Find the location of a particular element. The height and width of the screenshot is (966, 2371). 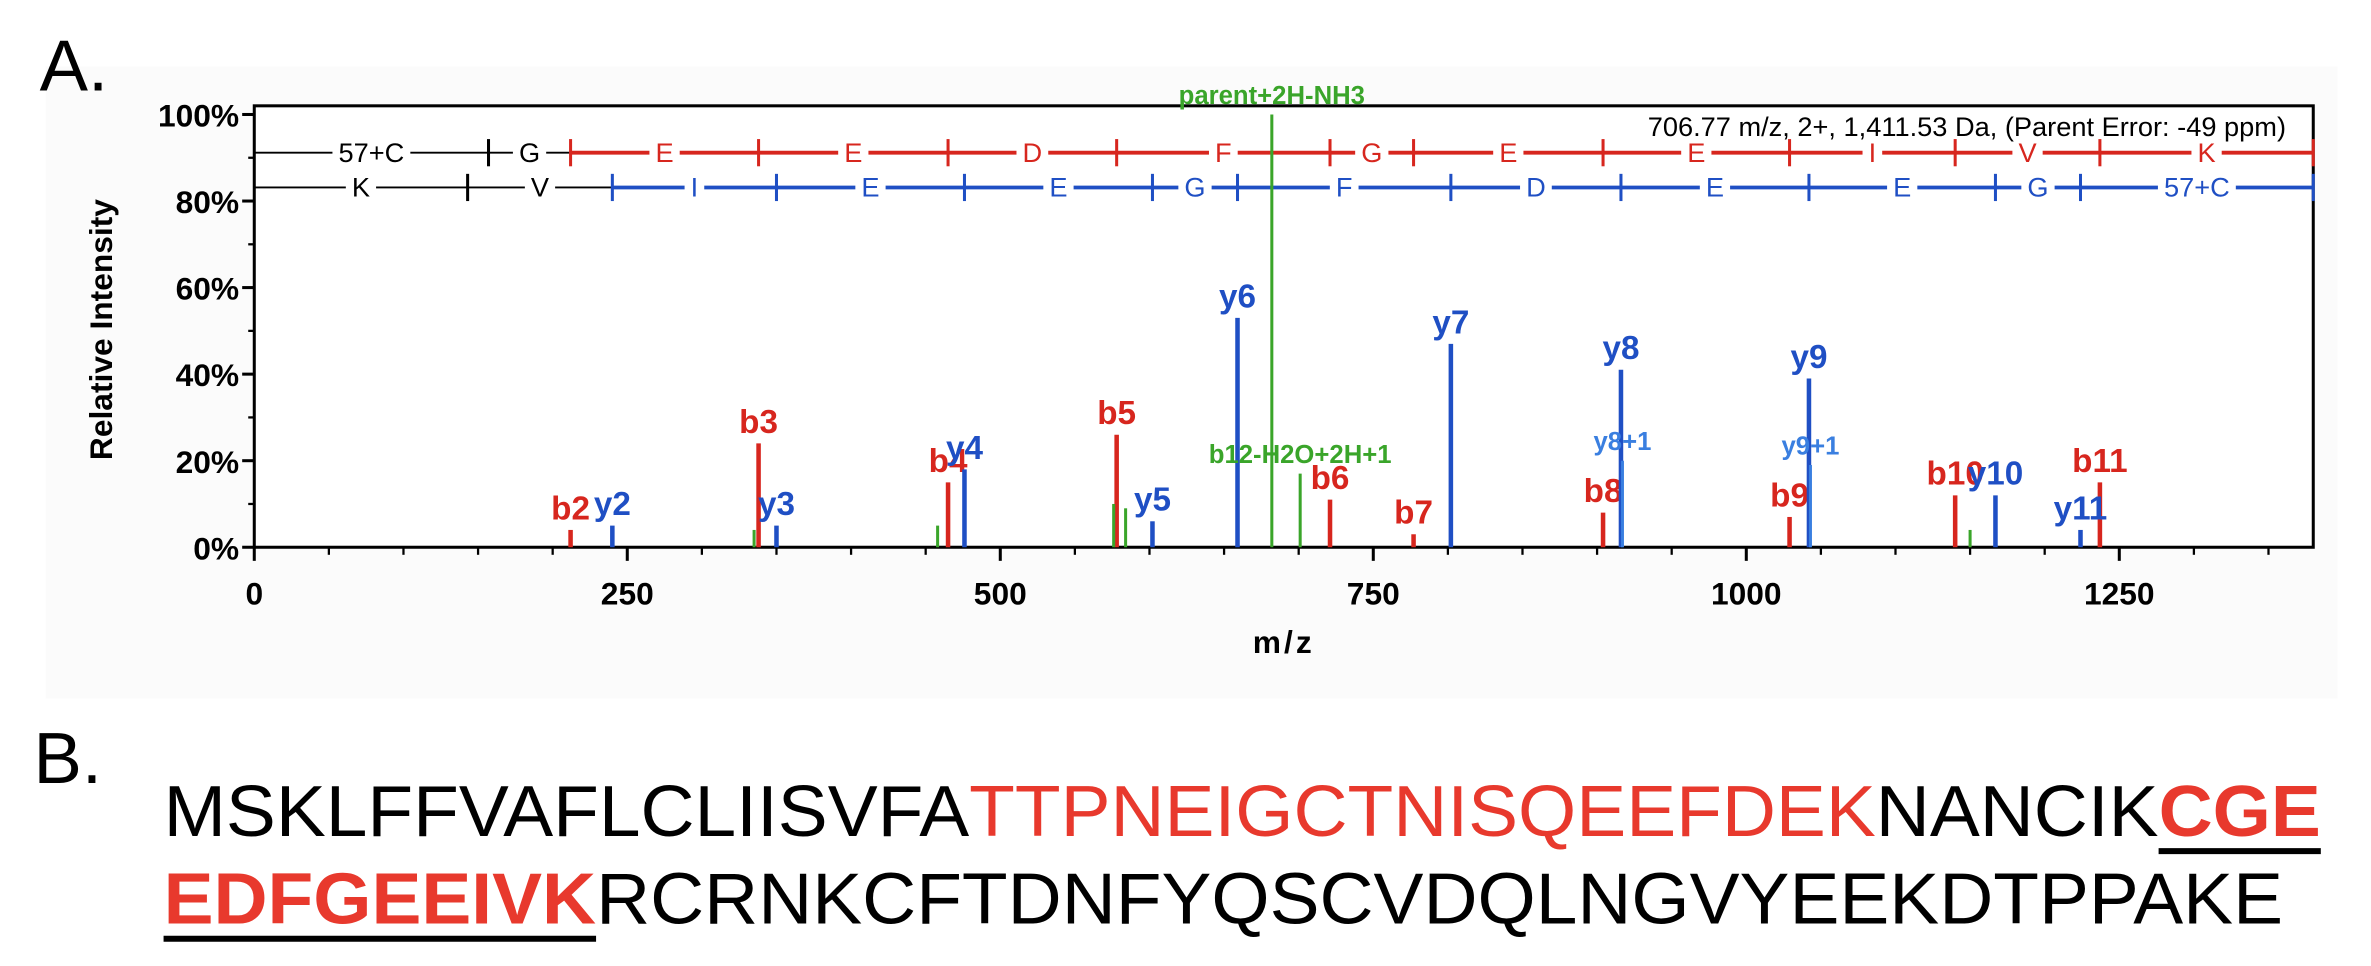

peak-label: y4 is located at coordinates (964, 448).